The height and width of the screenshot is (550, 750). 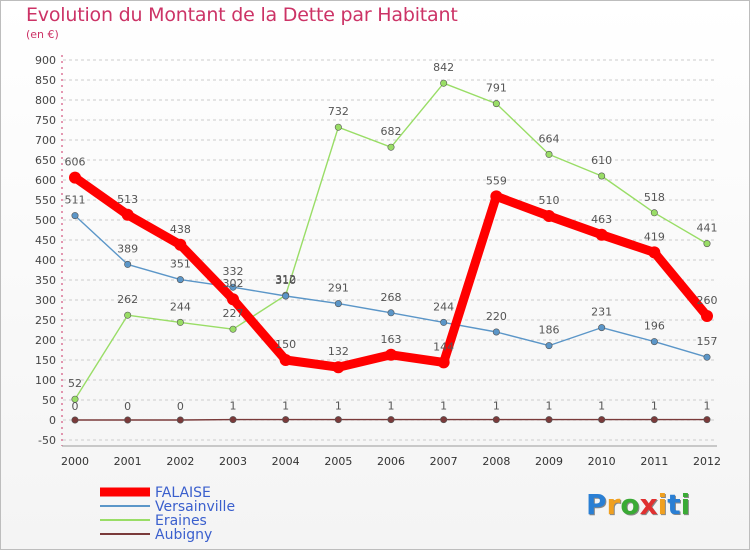 I want to click on x-tick-label: 2000, so click(x=75, y=461).